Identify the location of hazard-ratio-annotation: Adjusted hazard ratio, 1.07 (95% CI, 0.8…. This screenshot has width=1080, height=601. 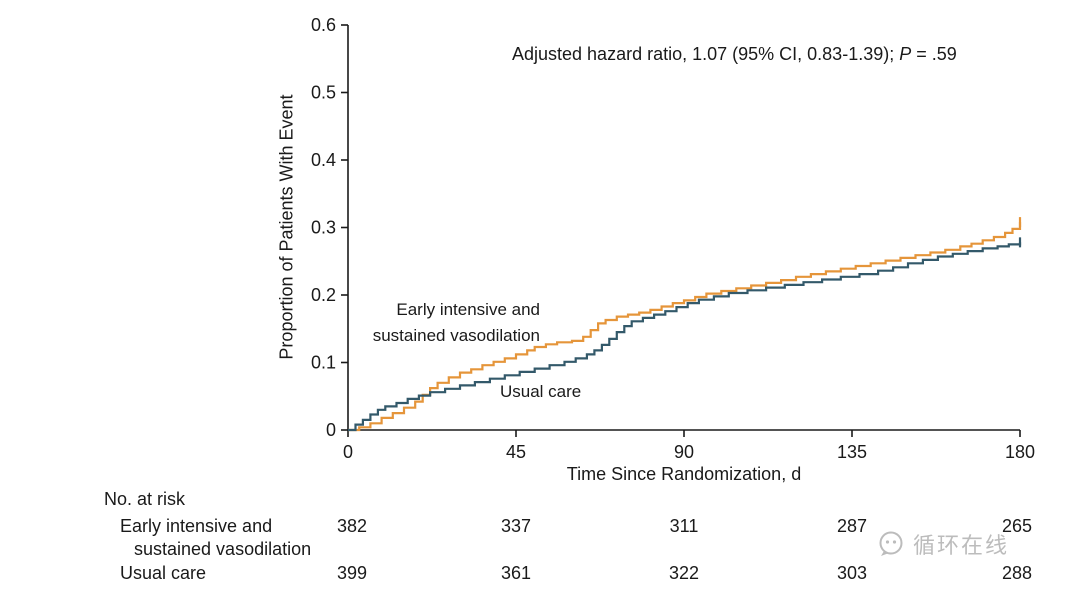
(734, 54).